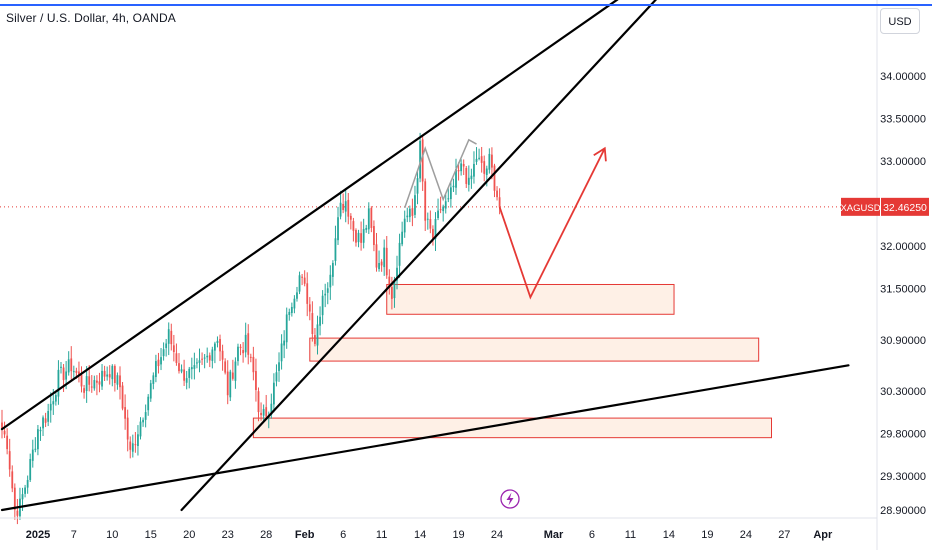 The width and height of the screenshot is (932, 555). What do you see at coordinates (510, 499) in the screenshot?
I see `event-marker` at bounding box center [510, 499].